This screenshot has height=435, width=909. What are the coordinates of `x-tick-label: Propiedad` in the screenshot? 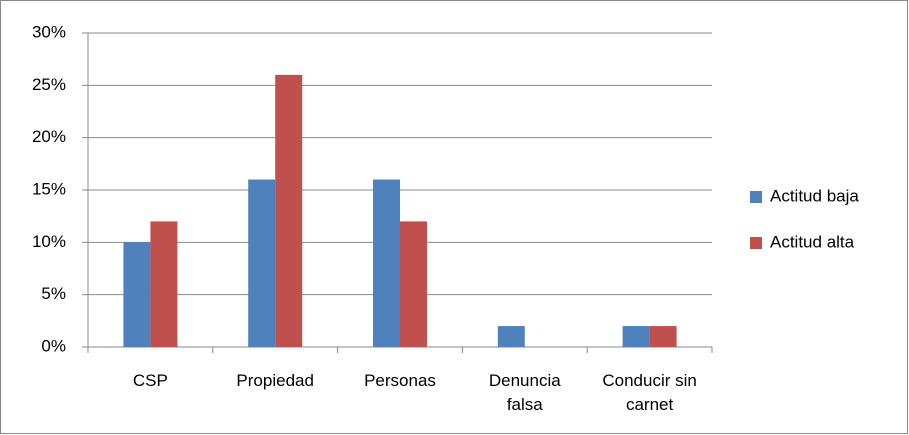 It's located at (275, 380).